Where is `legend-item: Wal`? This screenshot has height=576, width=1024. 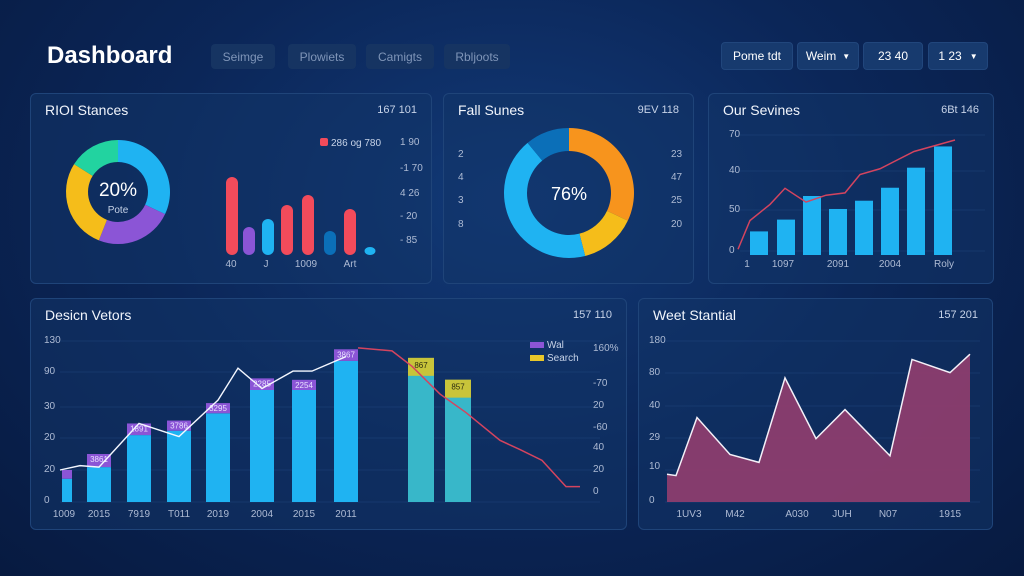 legend-item: Wal is located at coordinates (554, 345).